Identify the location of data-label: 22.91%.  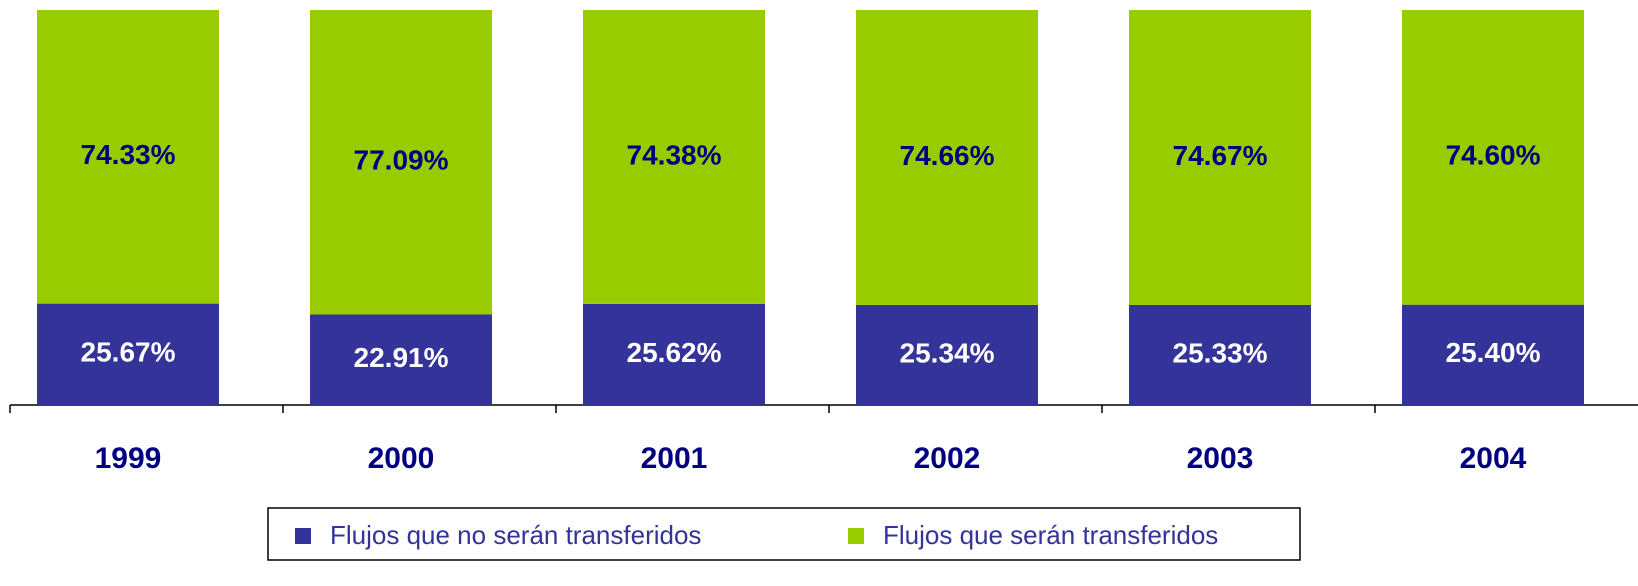
(401, 357).